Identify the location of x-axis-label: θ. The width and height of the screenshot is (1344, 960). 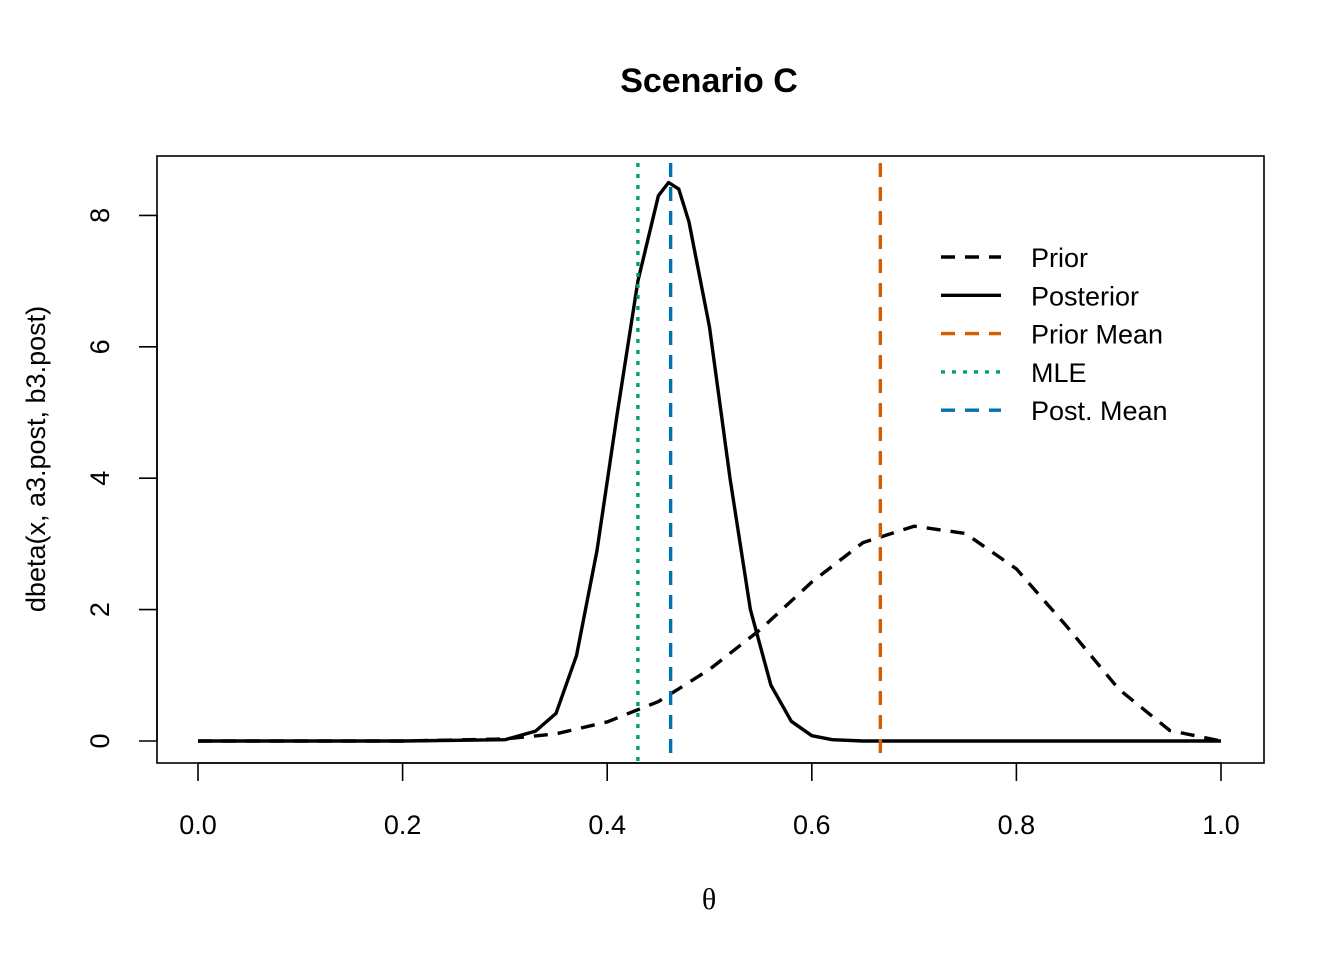
(709, 899).